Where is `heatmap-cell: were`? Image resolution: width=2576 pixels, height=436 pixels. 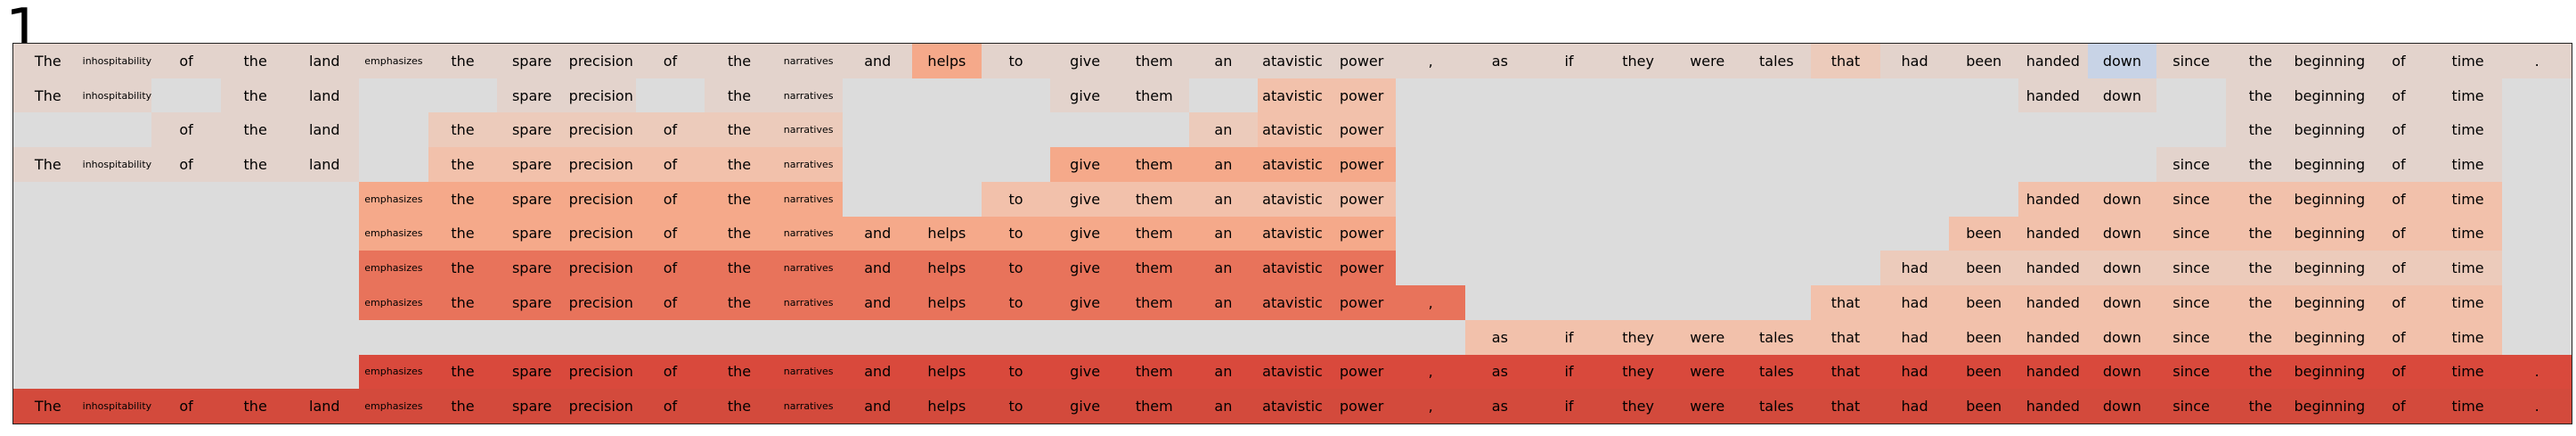
heatmap-cell: were is located at coordinates (1707, 61).